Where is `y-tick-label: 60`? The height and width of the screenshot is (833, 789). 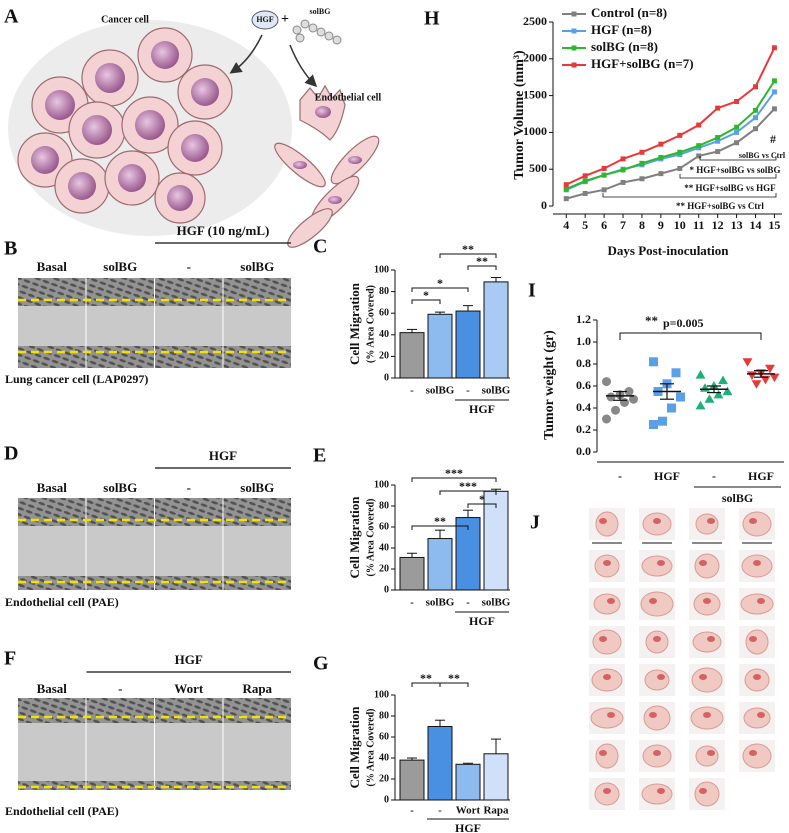
y-tick-label: 60 is located at coordinates (384, 736).